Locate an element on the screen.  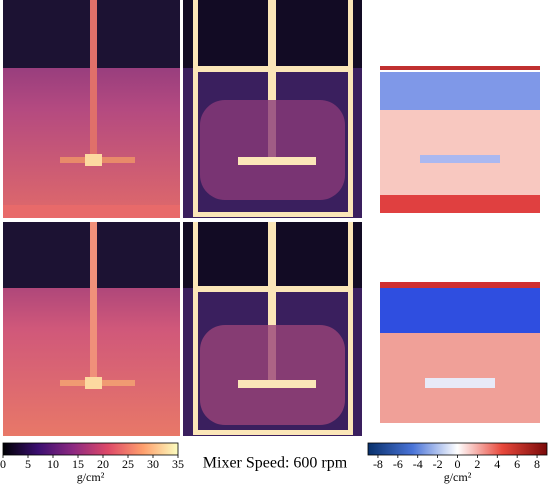
caption: Mixer Speed: 600 rpm is located at coordinates (275, 463).